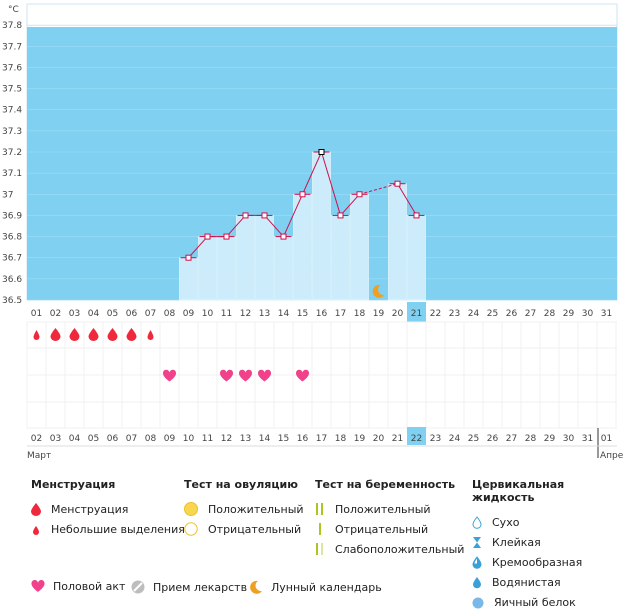  What do you see at coordinates (36, 335) in the screenshot?
I see `small-drop-icon` at bounding box center [36, 335].